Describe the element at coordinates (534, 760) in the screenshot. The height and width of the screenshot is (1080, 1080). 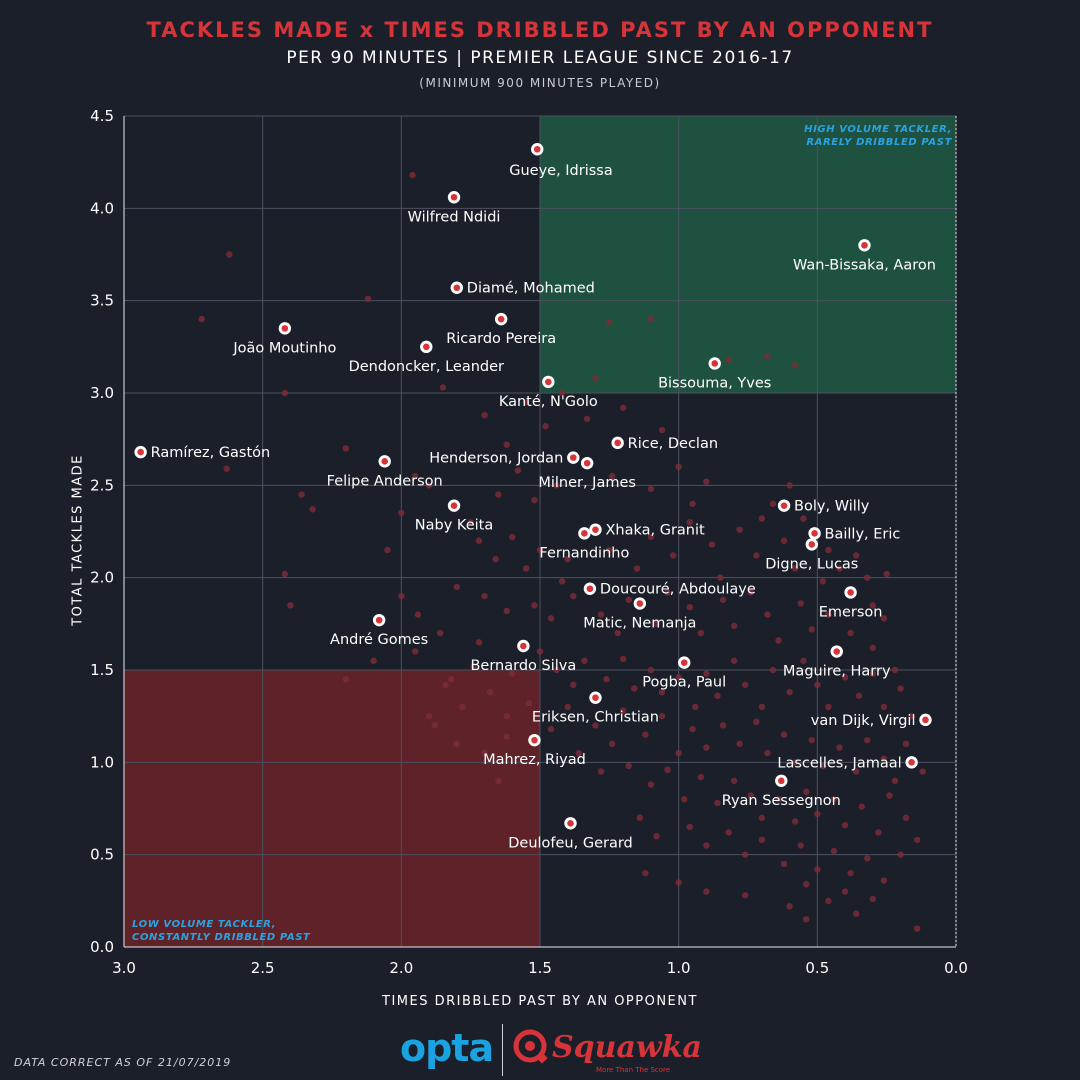
I see `player-label: Mahrez, Riyad` at that location.